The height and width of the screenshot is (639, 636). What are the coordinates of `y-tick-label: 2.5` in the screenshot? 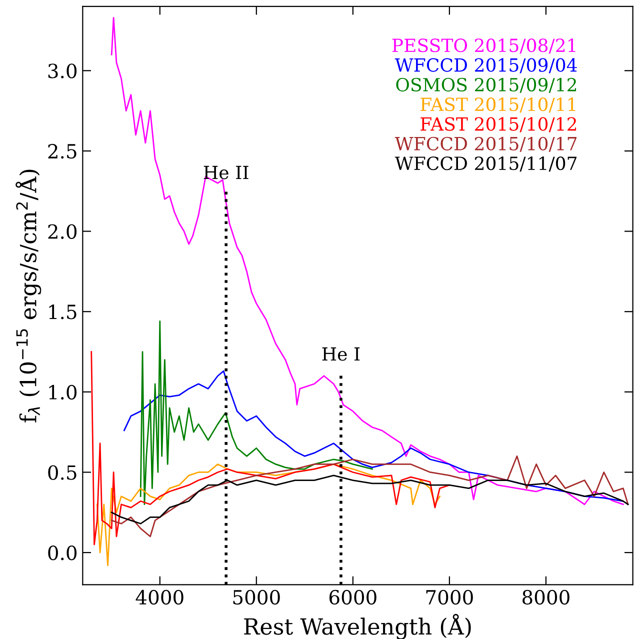 It's located at (62, 151).